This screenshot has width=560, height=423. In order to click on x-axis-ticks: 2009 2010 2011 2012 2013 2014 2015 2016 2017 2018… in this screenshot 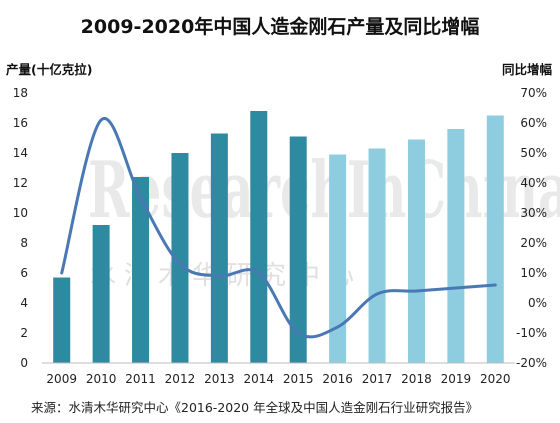, I will do `click(278, 379)`.